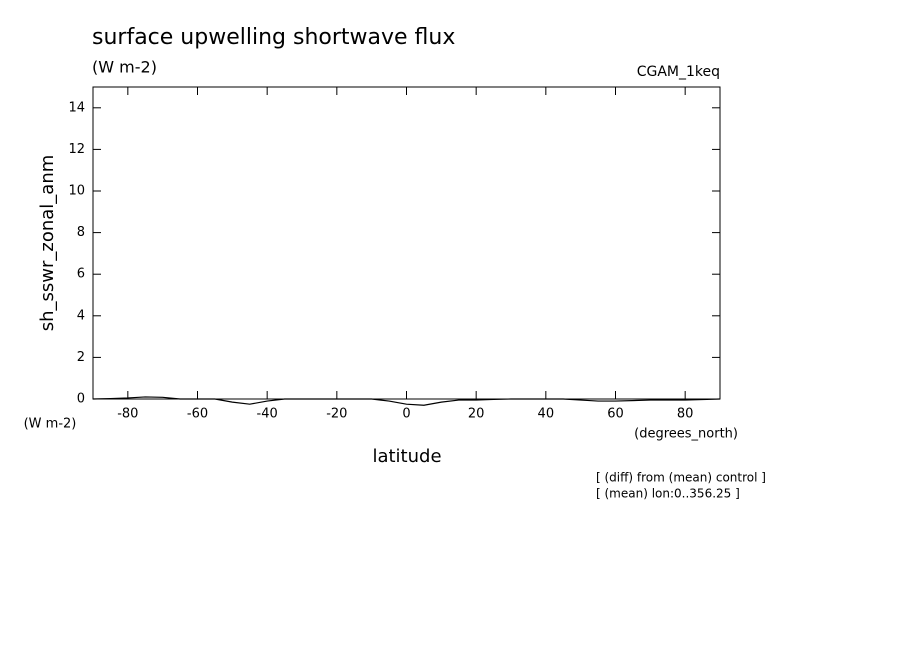  Describe the element at coordinates (273, 37) in the screenshot. I see `chart-title: surface upwelling shortwave flux` at that location.